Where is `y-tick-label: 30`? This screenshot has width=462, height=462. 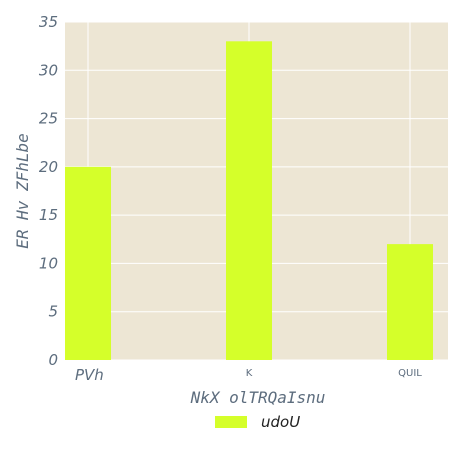 y-tick-label: 30 is located at coordinates (48, 70).